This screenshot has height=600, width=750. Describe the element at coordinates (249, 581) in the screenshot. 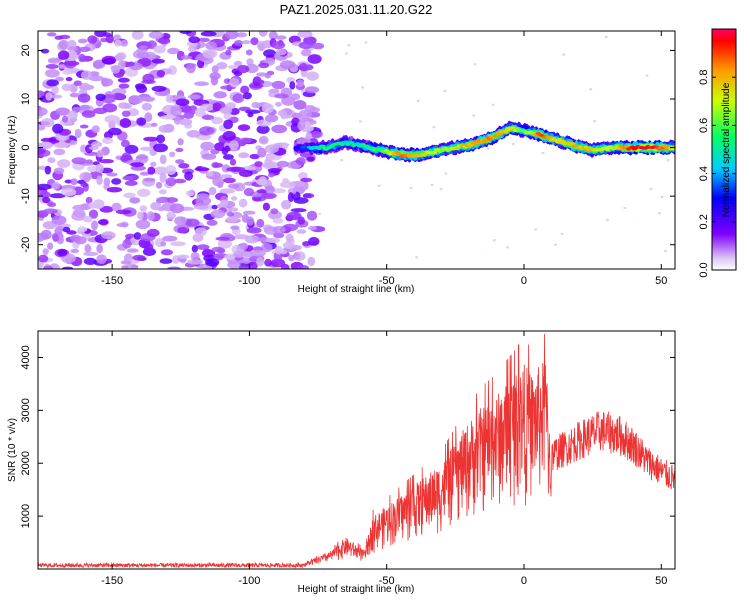

I see `x-tick-label: -100` at that location.